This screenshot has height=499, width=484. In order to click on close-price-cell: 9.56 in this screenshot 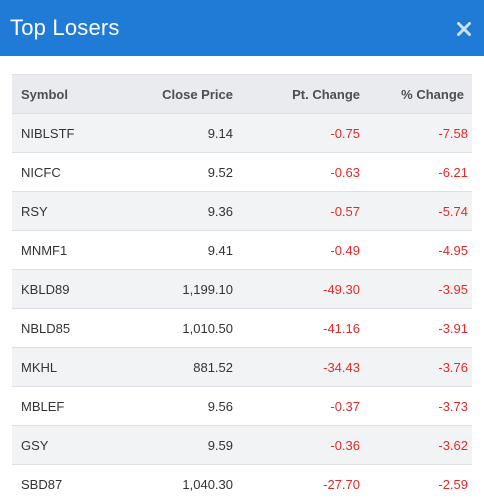, I will do `click(180, 406)`.